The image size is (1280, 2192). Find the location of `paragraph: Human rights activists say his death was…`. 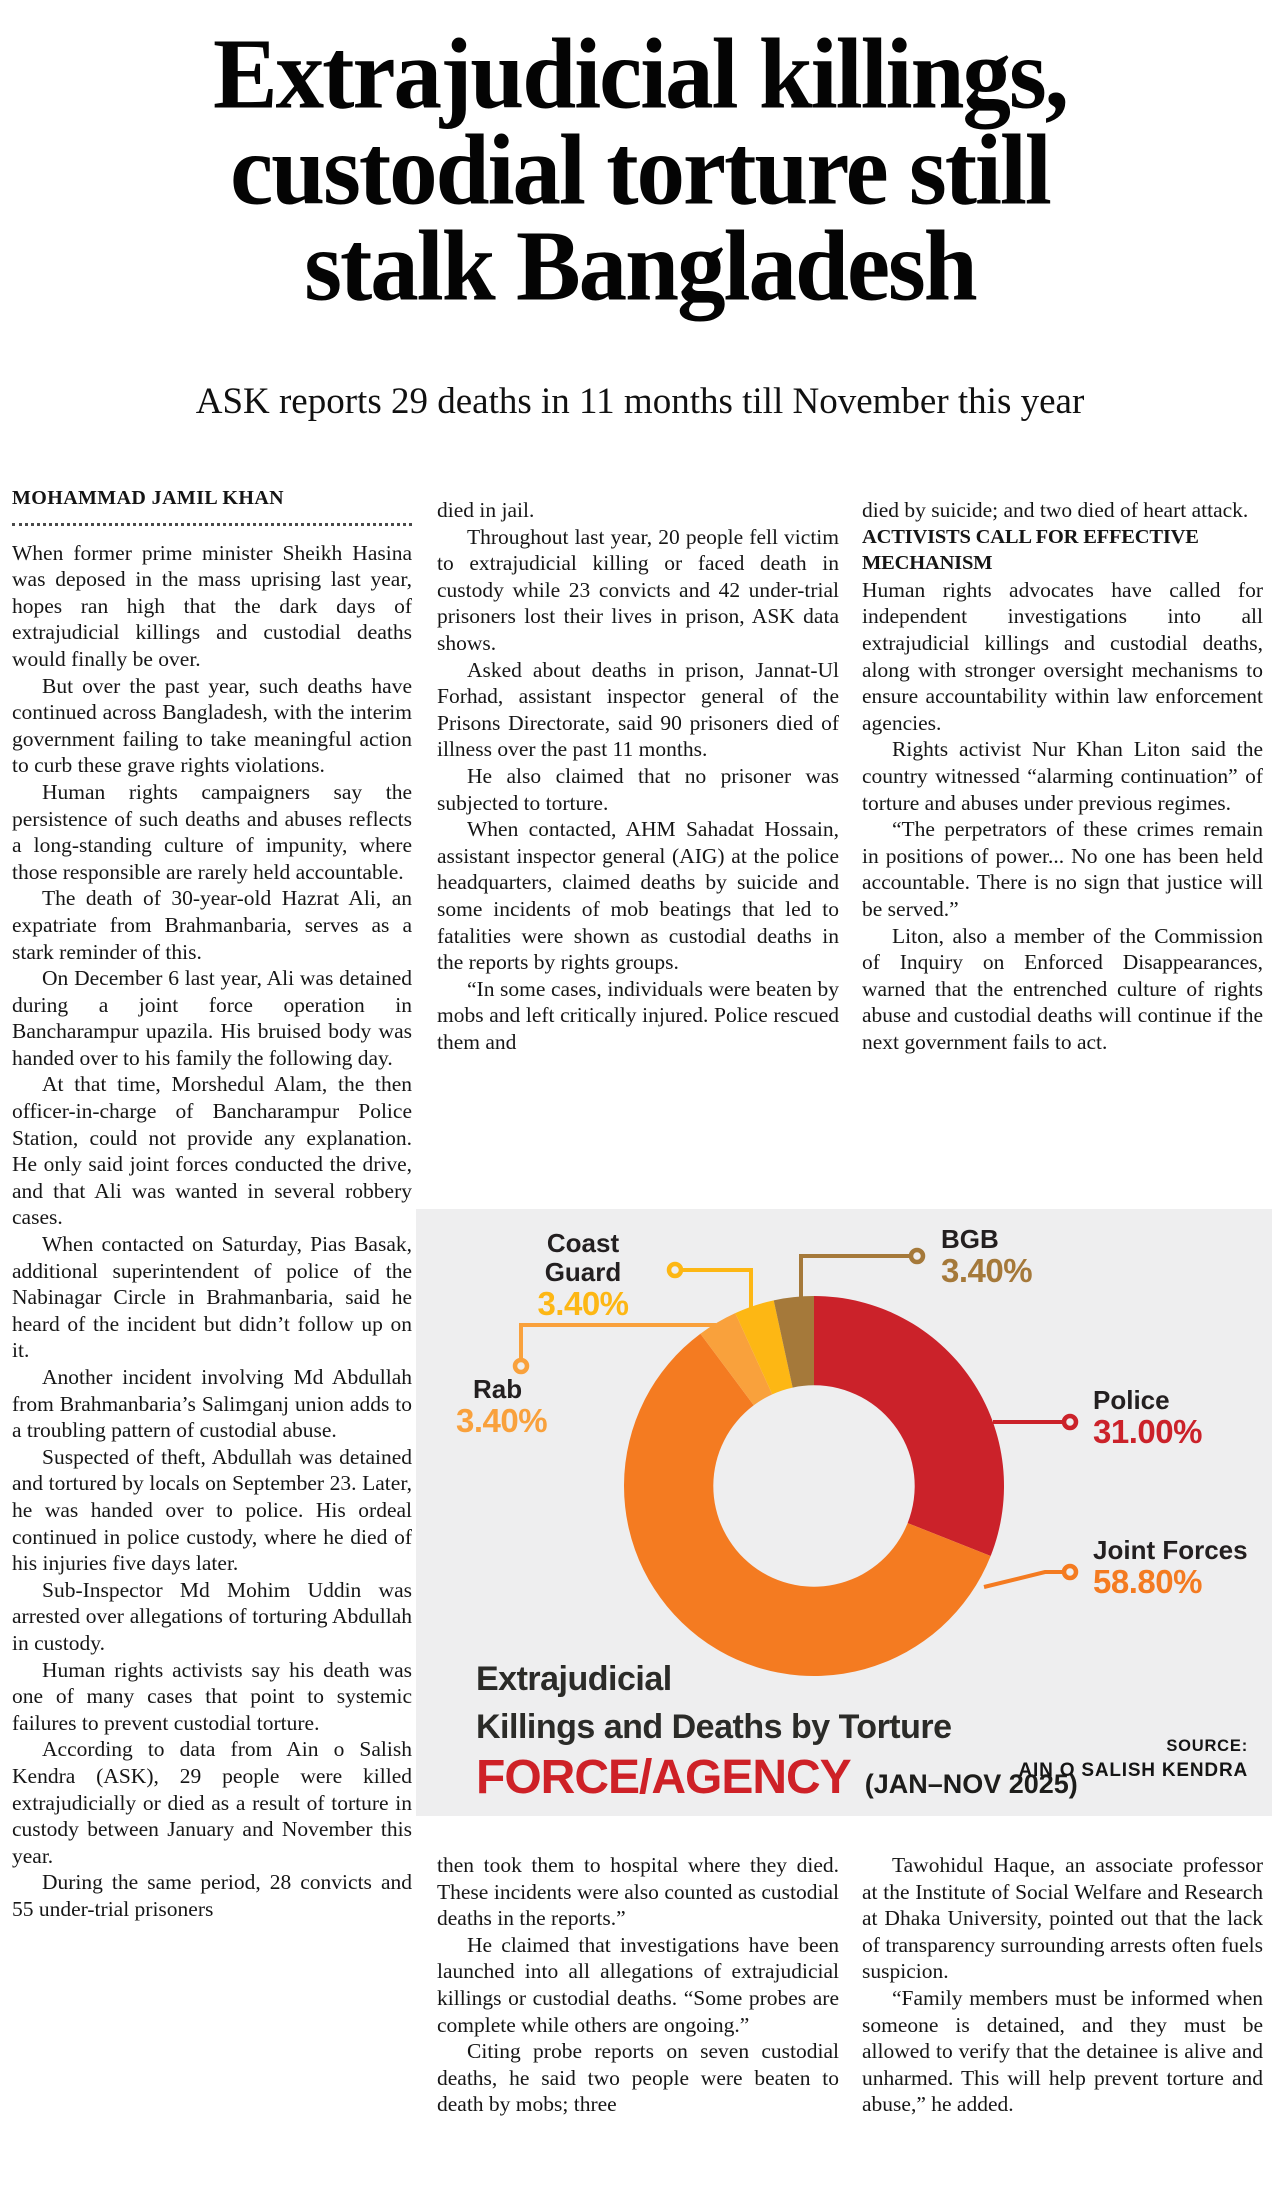

paragraph: Human rights activists say his death was… is located at coordinates (212, 1696).